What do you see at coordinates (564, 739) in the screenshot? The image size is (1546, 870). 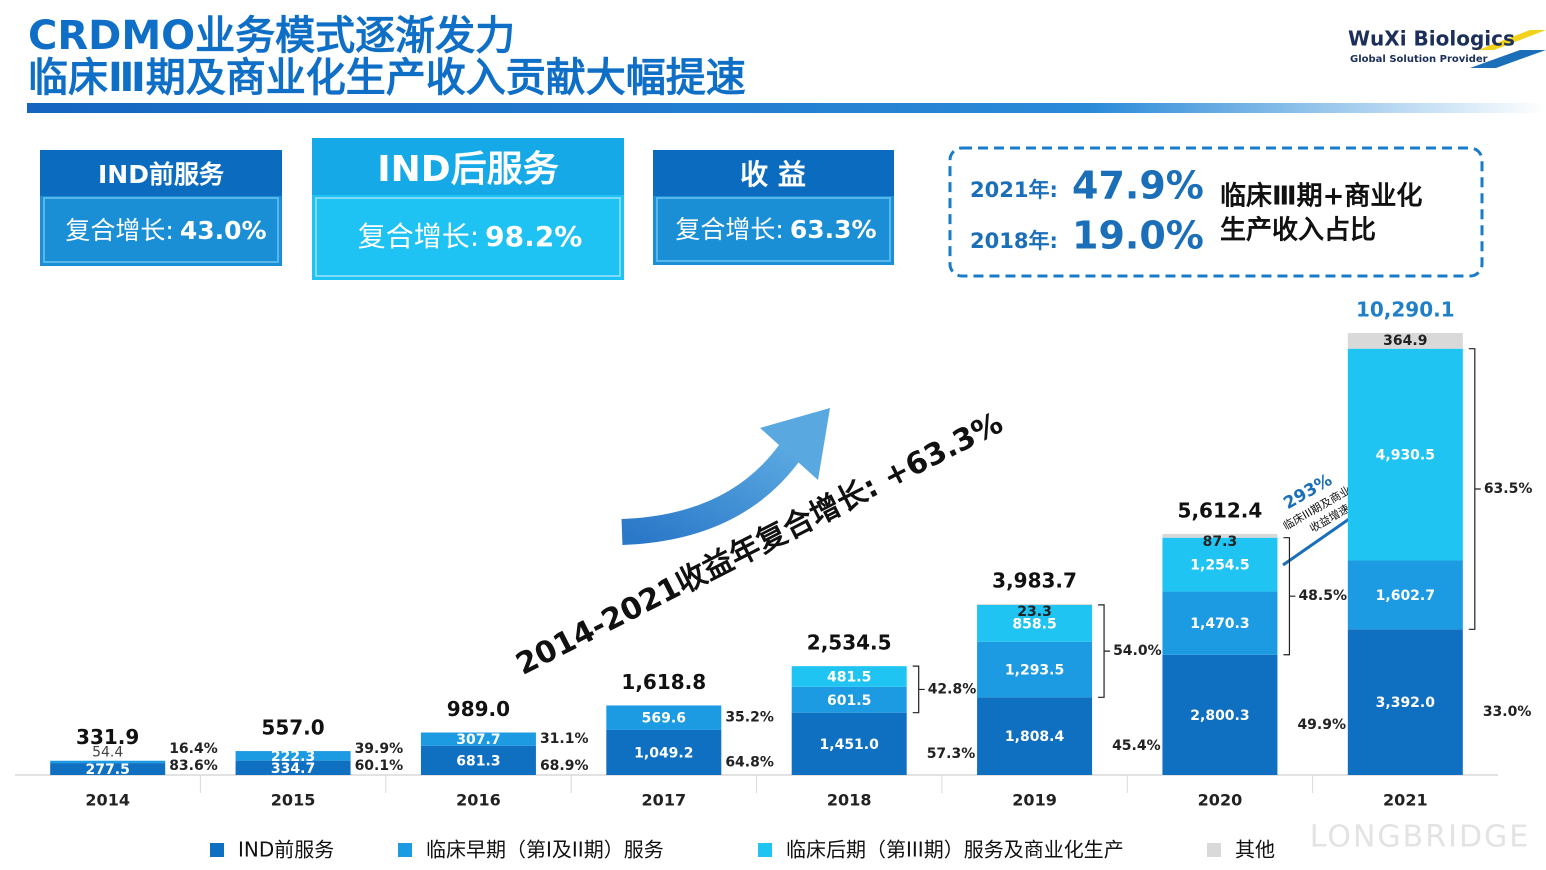 I see `share-label: 31.1%` at bounding box center [564, 739].